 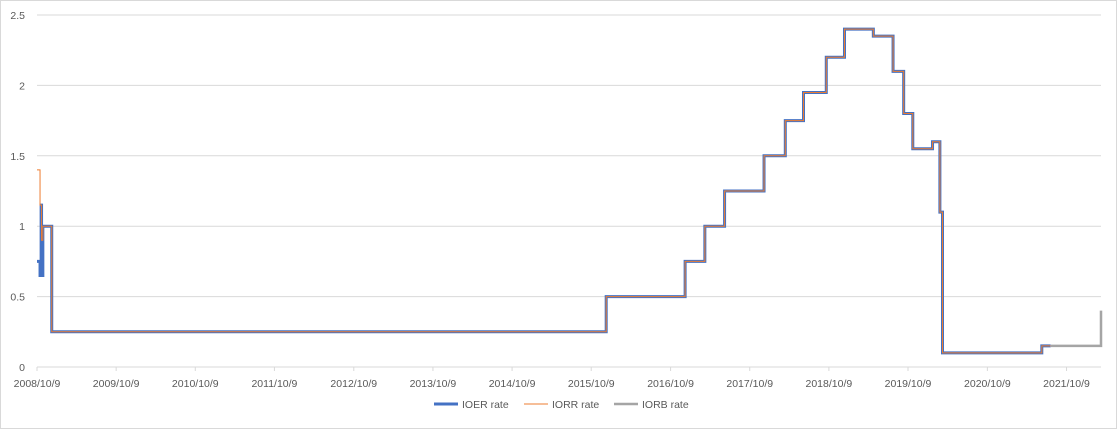 I want to click on x-tick-label: 2020/10/9, so click(x=987, y=384).